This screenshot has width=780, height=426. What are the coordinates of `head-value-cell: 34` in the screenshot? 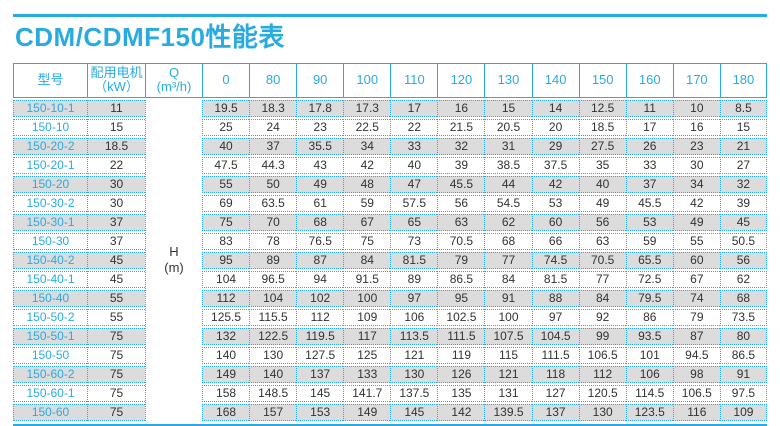 It's located at (696, 184).